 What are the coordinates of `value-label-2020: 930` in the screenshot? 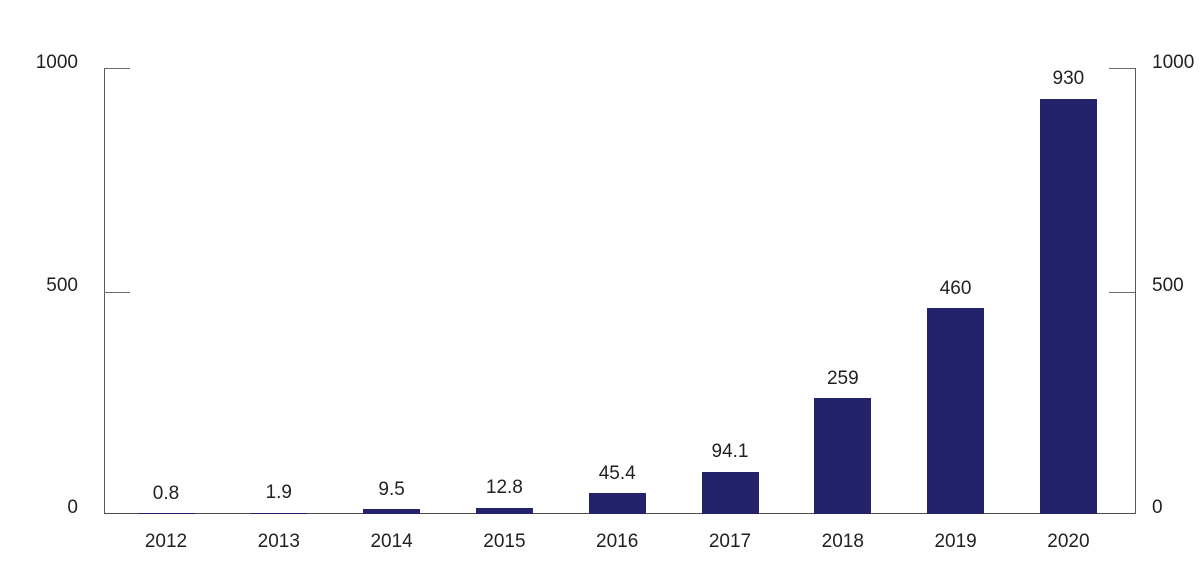 It's located at (1068, 79).